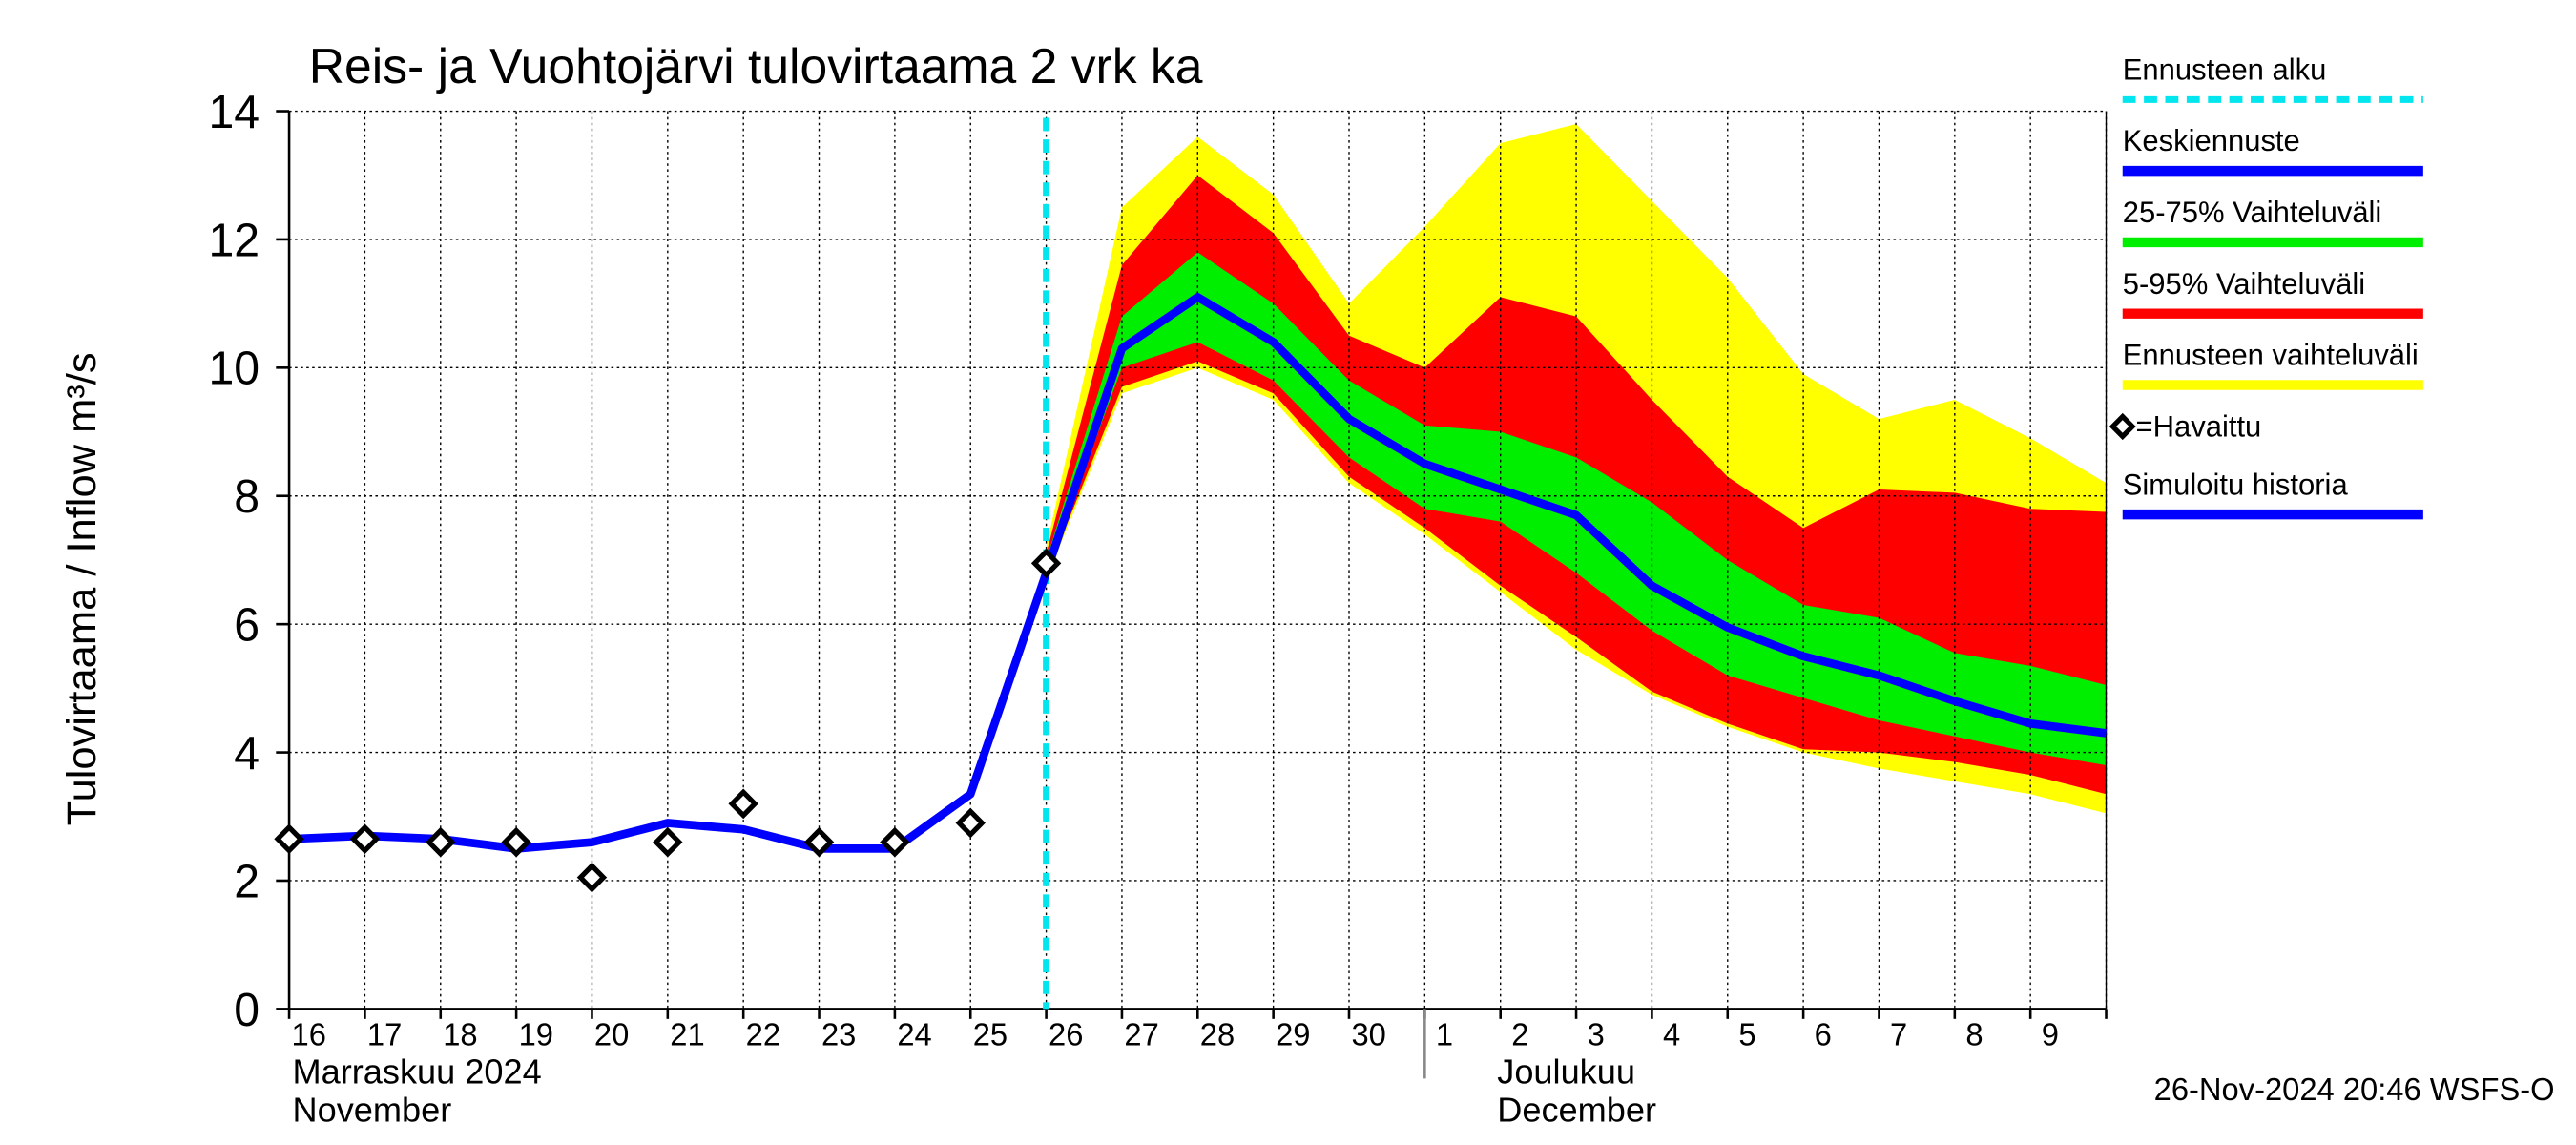 Image resolution: width=2576 pixels, height=1145 pixels. What do you see at coordinates (384, 1034) in the screenshot?
I see `x-tick-label: 17` at bounding box center [384, 1034].